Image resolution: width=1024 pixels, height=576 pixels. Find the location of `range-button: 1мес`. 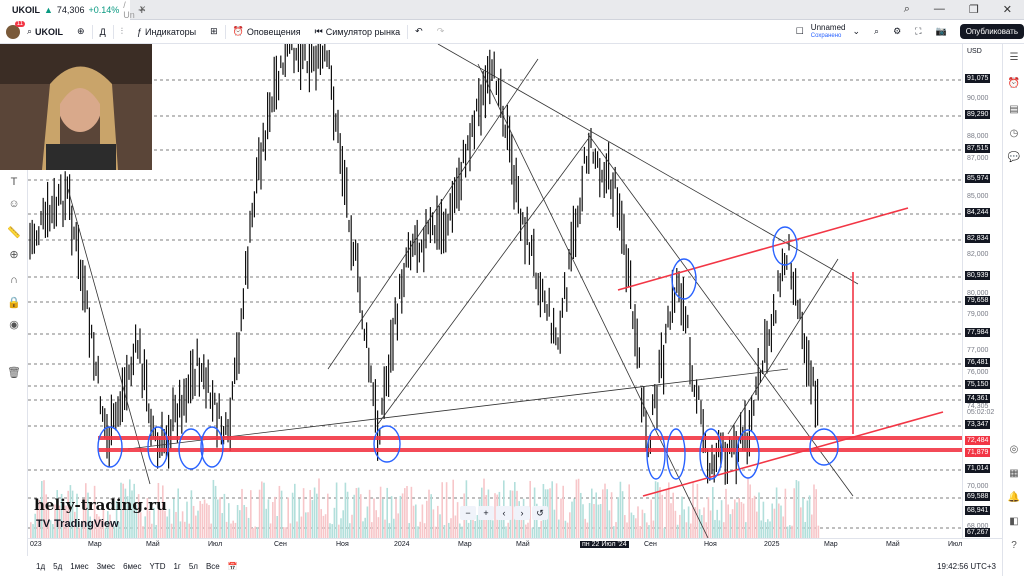

range-button: 1мес is located at coordinates (79, 566).